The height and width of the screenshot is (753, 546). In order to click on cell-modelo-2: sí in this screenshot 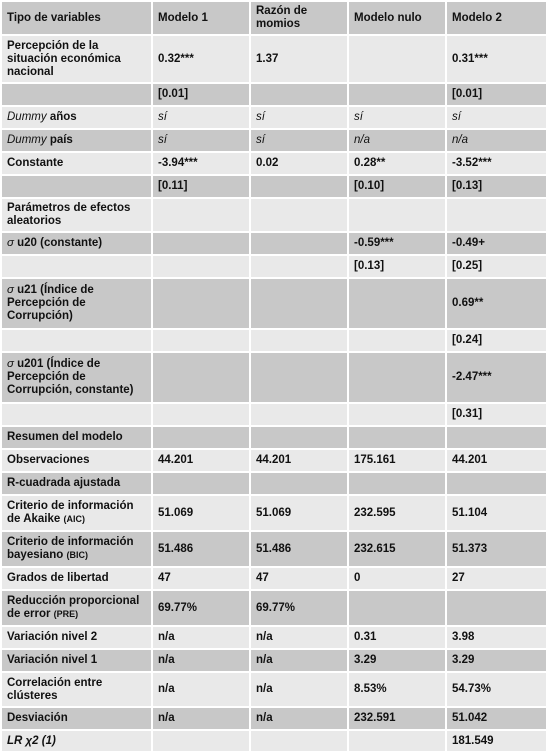, I will do `click(495, 117)`.